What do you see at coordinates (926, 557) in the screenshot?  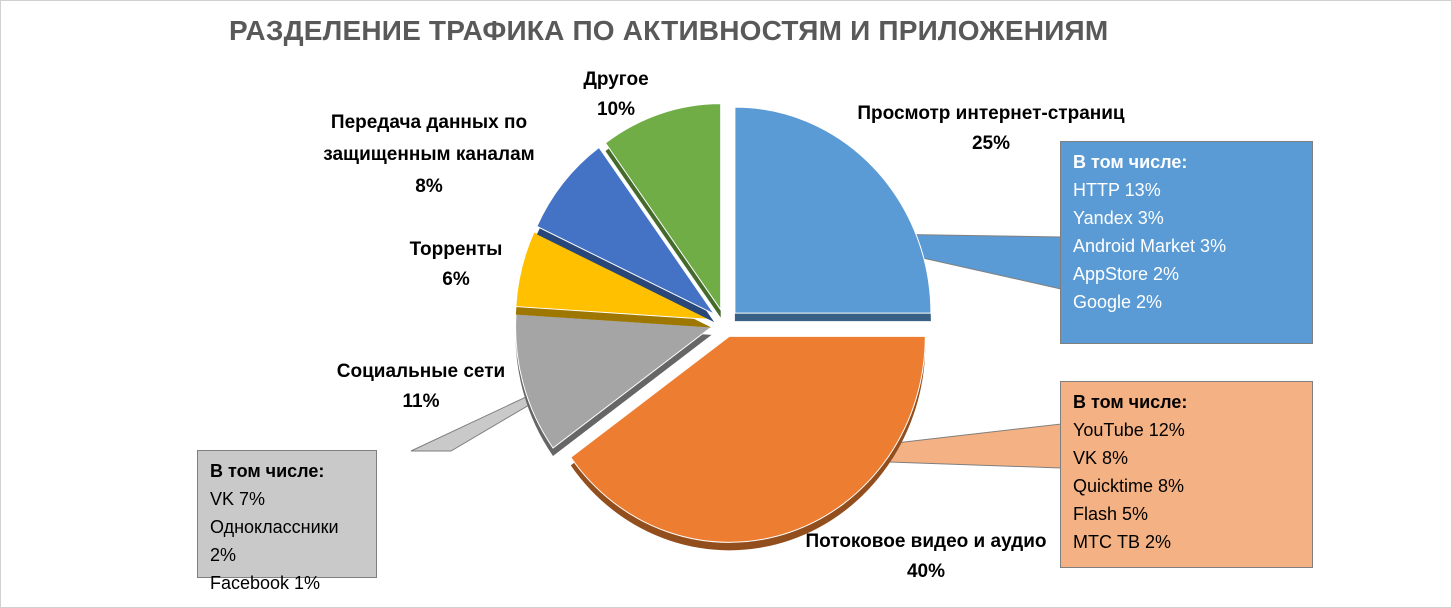 I see `slice-label-video: Потоковое видео и аудио 40%` at bounding box center [926, 557].